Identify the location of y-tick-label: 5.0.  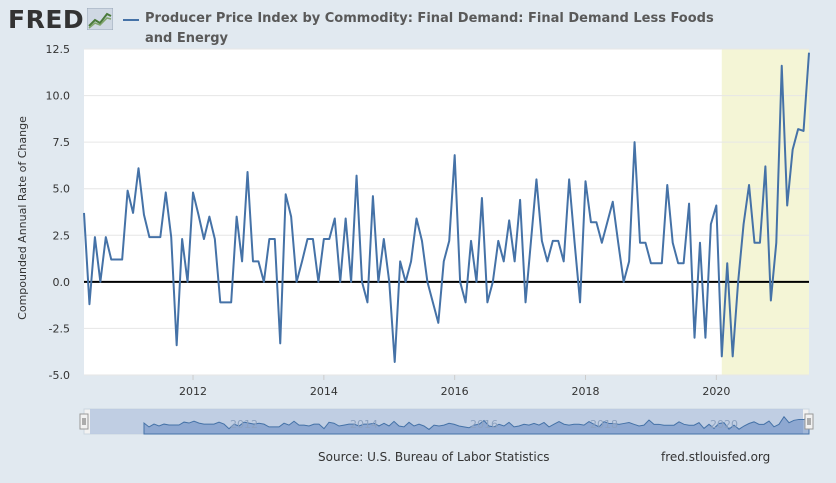
(62, 189).